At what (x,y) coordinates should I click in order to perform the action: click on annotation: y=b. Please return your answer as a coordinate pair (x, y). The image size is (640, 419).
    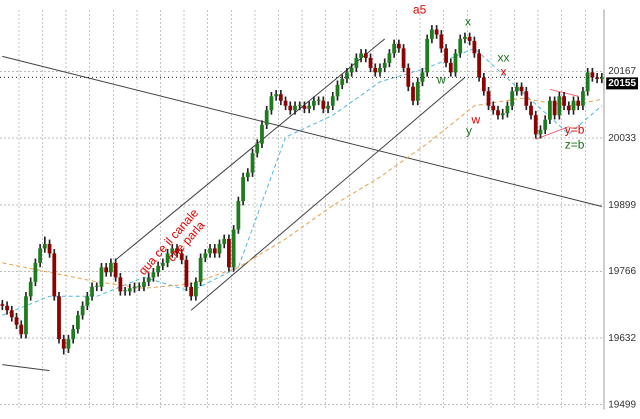
    Looking at the image, I should click on (574, 129).